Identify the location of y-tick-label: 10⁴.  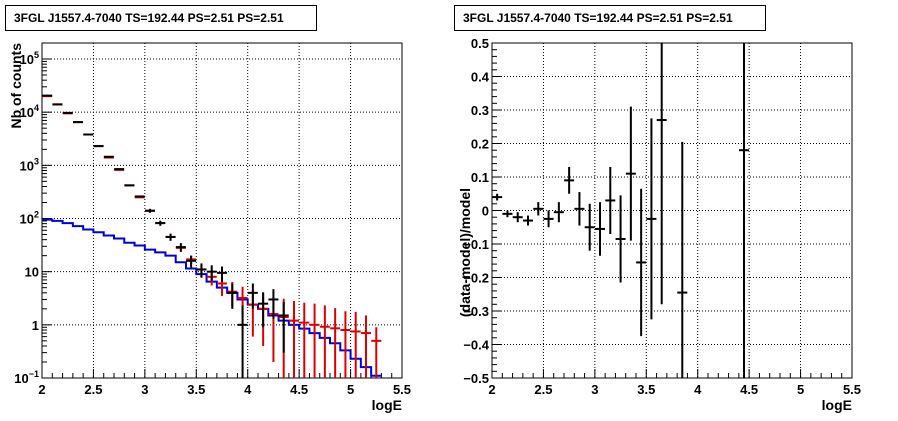
(29, 111).